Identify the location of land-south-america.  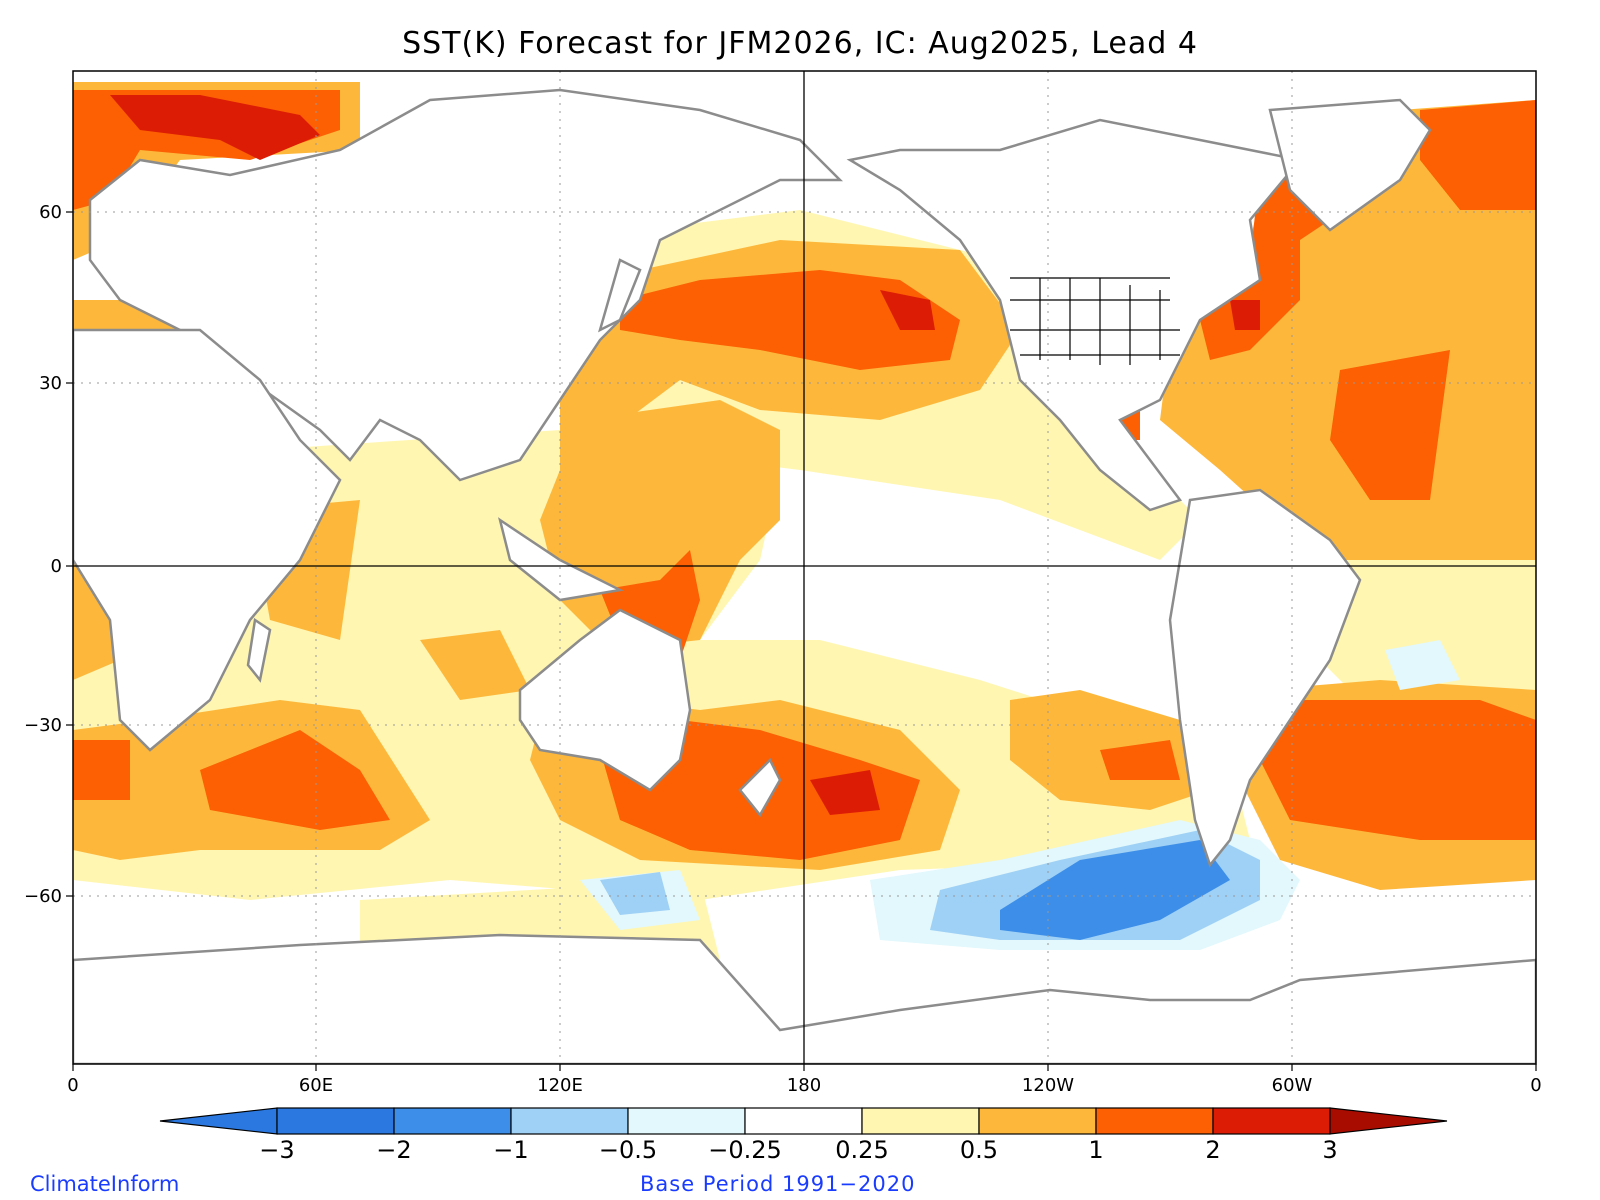
(1265, 678).